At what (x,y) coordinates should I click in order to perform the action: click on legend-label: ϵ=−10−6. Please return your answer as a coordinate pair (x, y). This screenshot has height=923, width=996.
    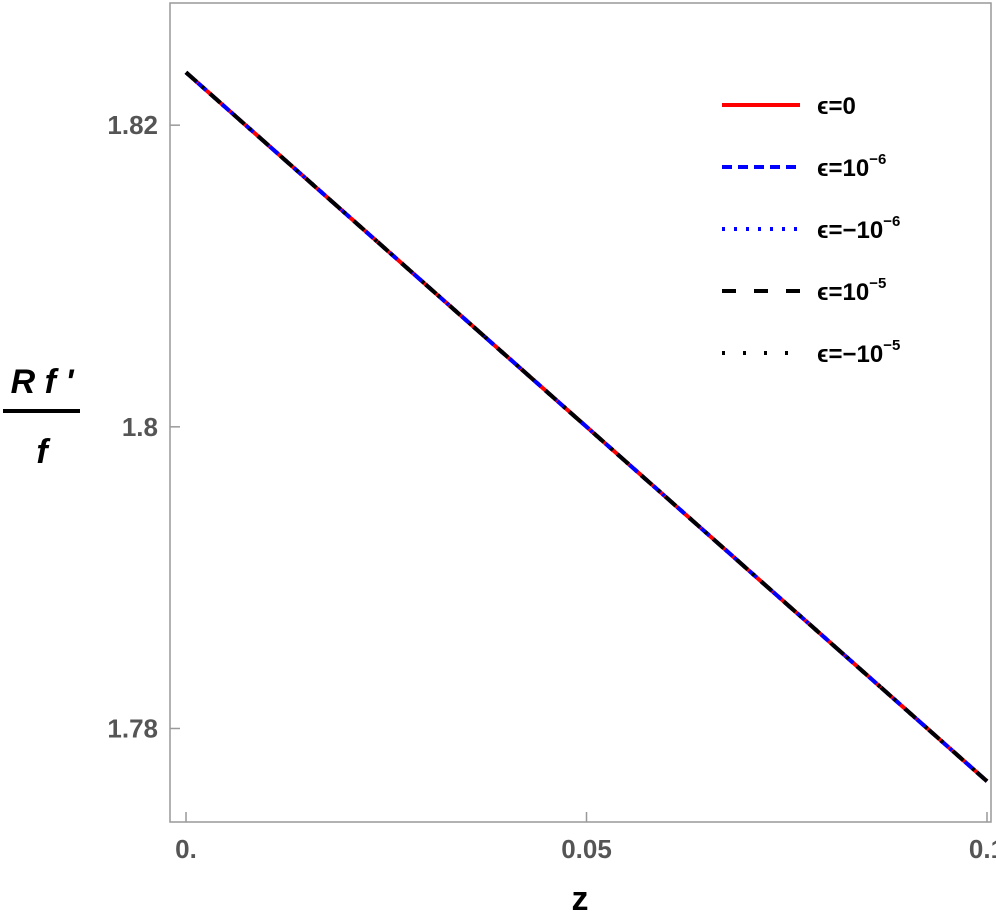
    Looking at the image, I should click on (858, 228).